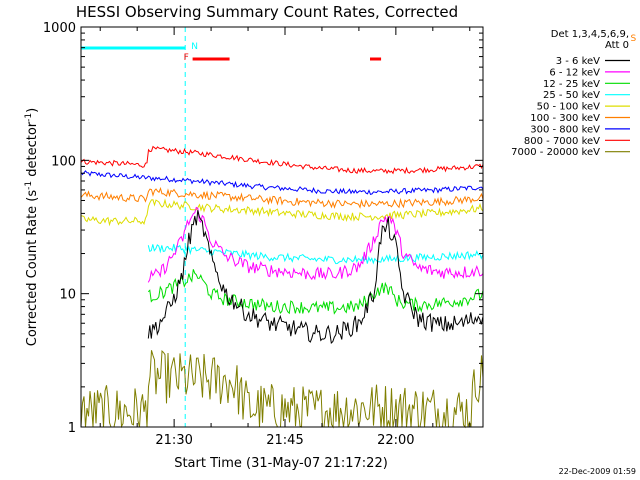 The height and width of the screenshot is (480, 640). I want to click on y-axis-label-sup2: -1, so click(29, 117).